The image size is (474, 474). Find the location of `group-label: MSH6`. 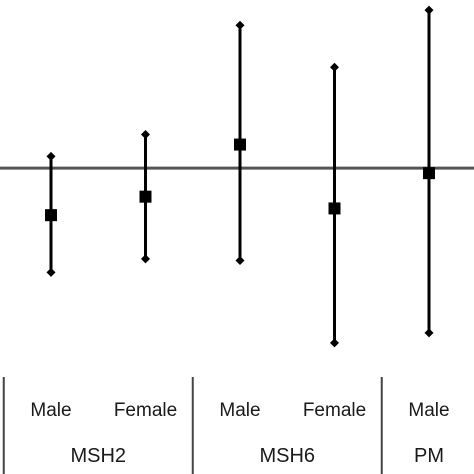

group-label: MSH6 is located at coordinates (287, 456).